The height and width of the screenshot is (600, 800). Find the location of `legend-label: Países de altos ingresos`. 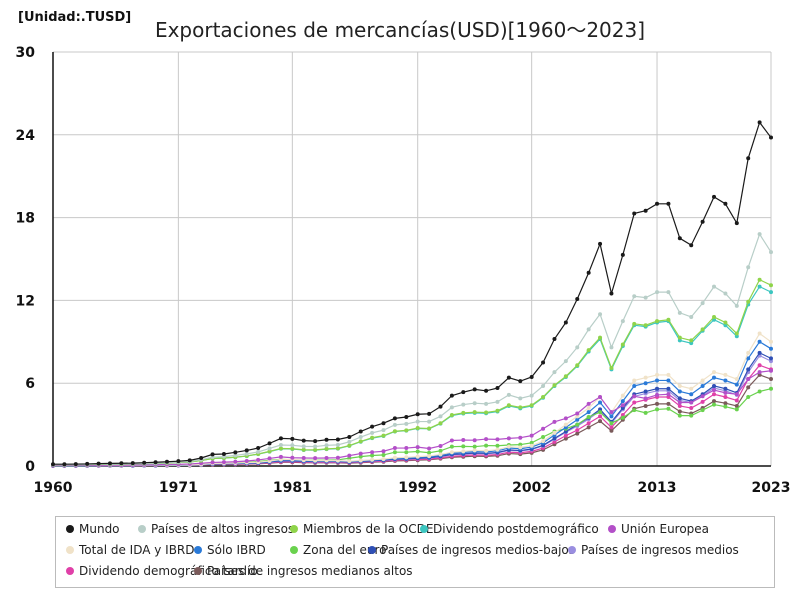

legend-label: Países de altos ingresos is located at coordinates (223, 529).